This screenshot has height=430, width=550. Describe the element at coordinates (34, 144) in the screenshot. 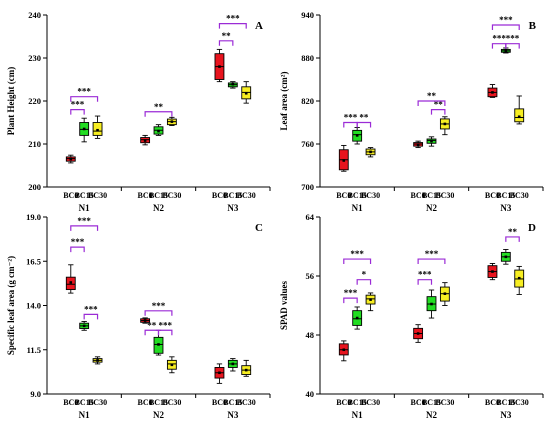

I see `y-tick-label: 210` at that location.